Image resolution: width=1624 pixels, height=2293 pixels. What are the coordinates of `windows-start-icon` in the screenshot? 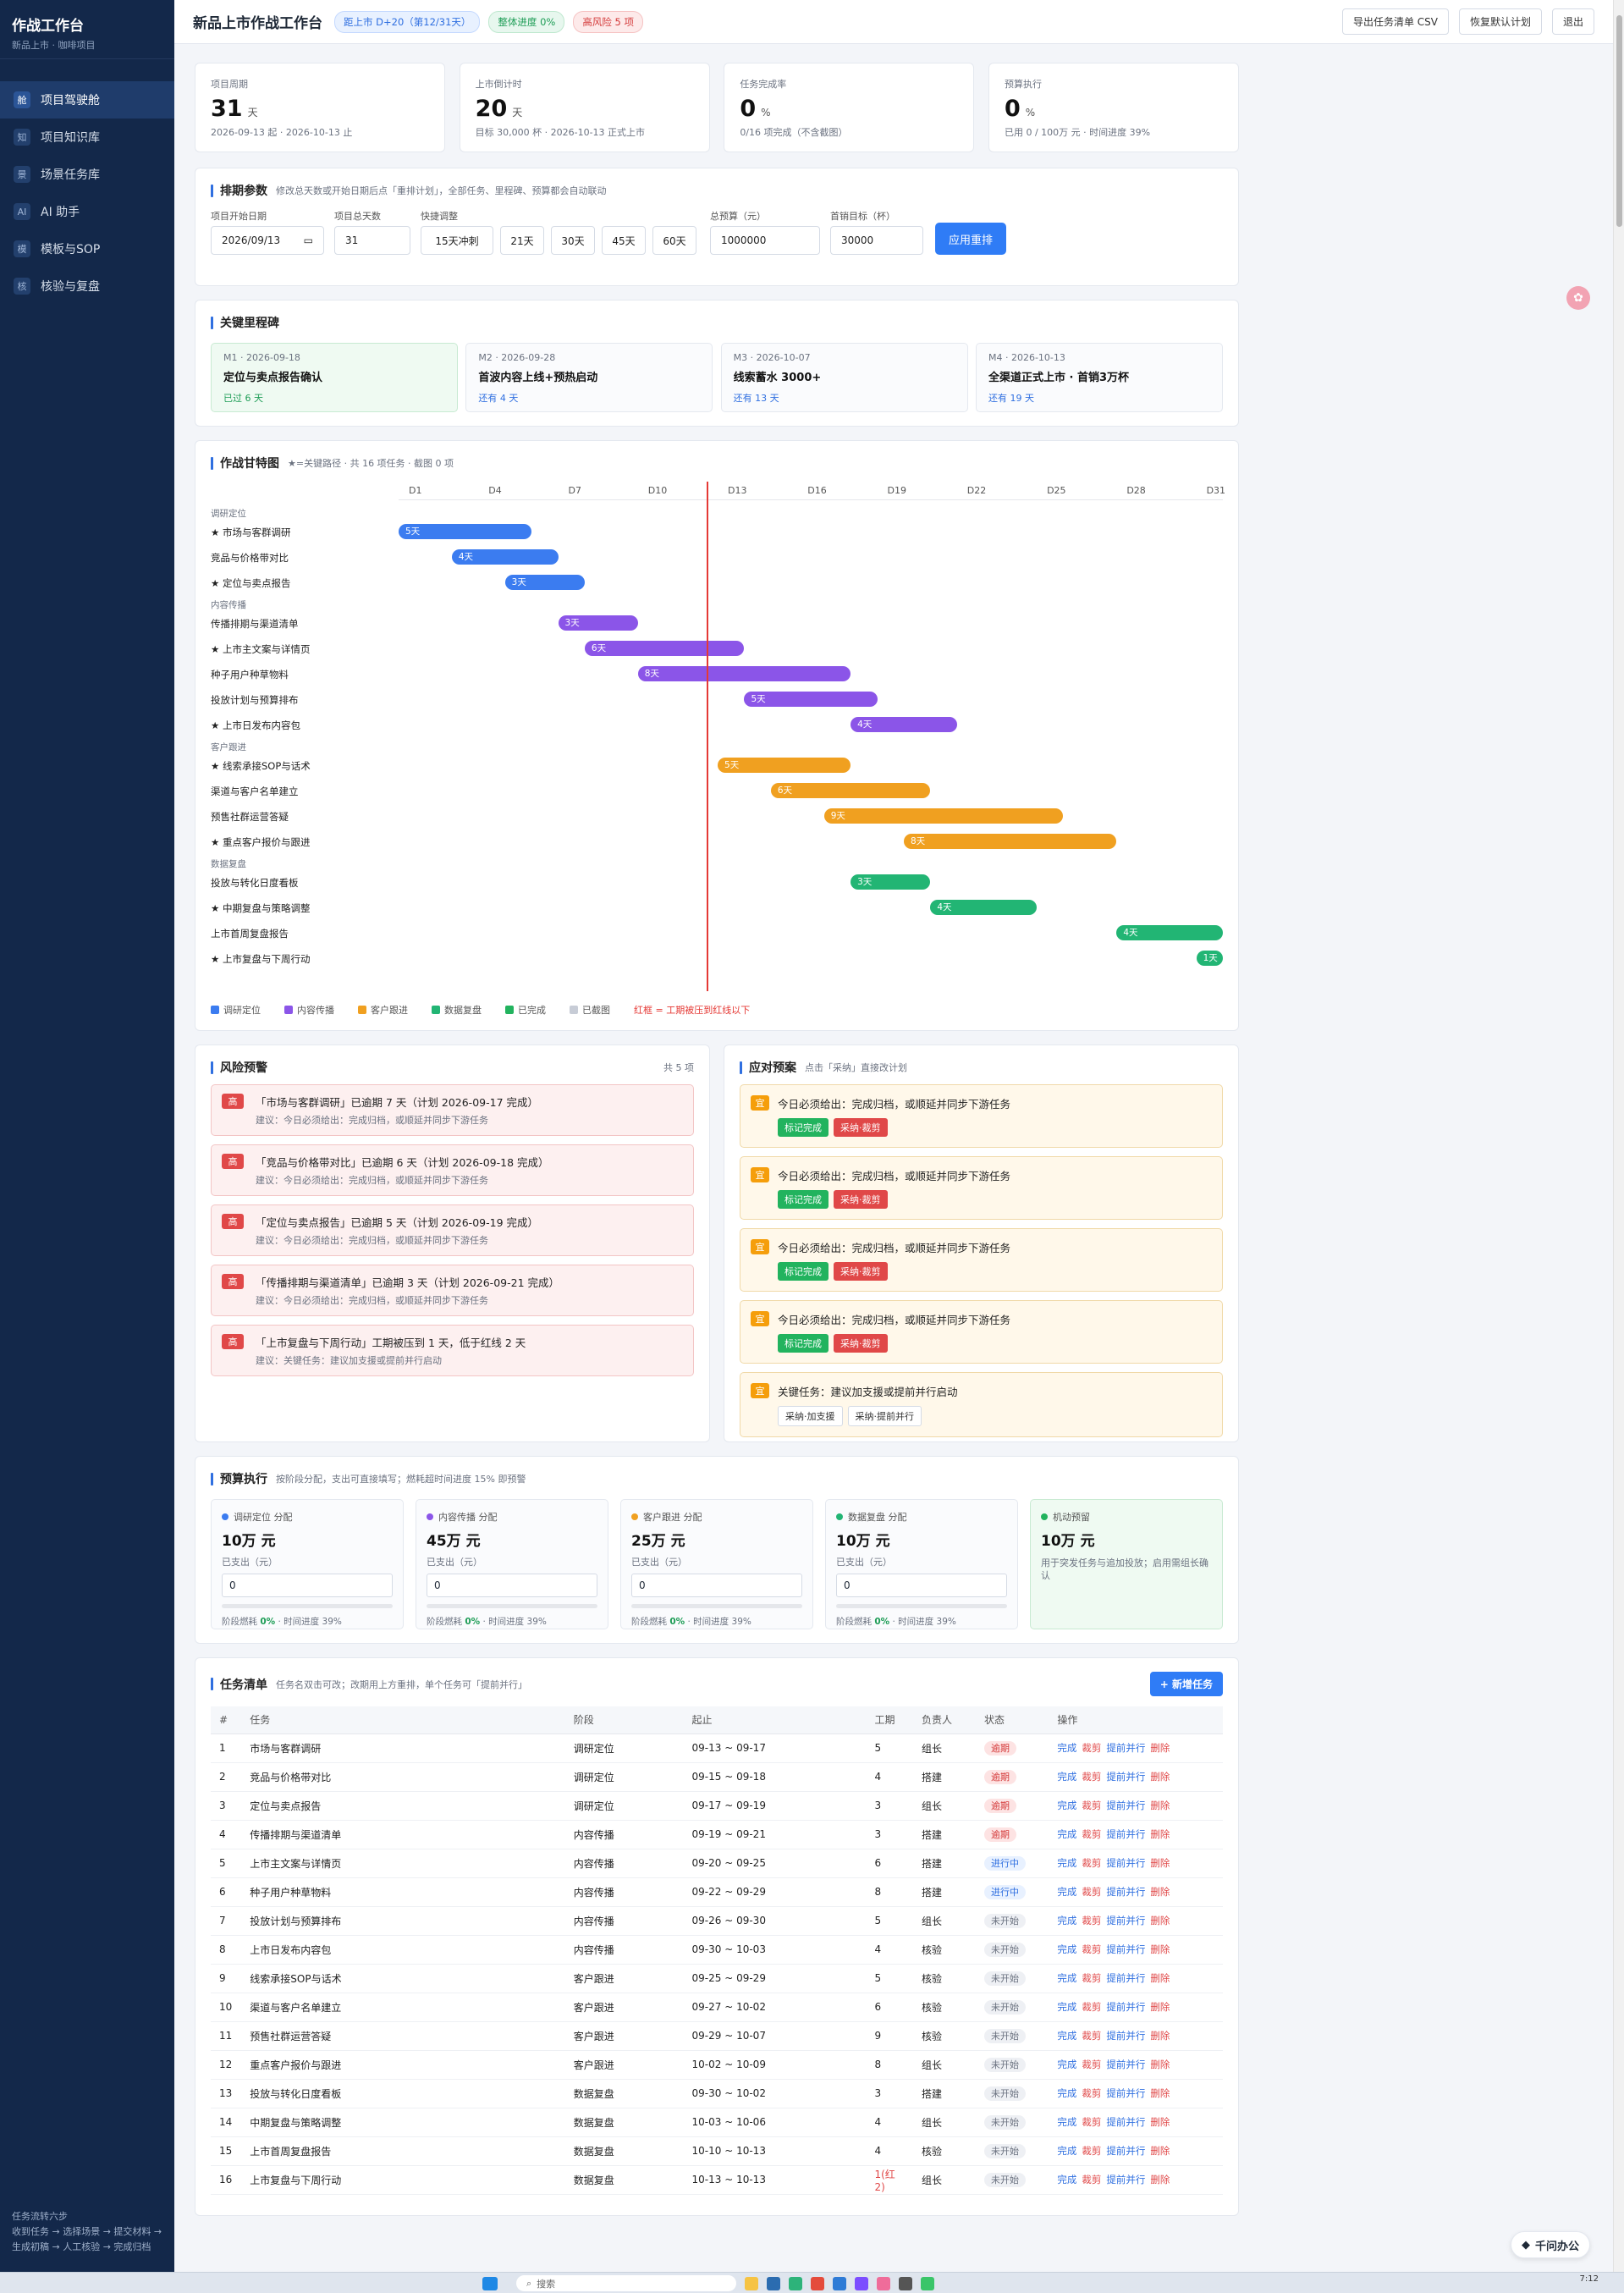 It's located at (490, 2283).